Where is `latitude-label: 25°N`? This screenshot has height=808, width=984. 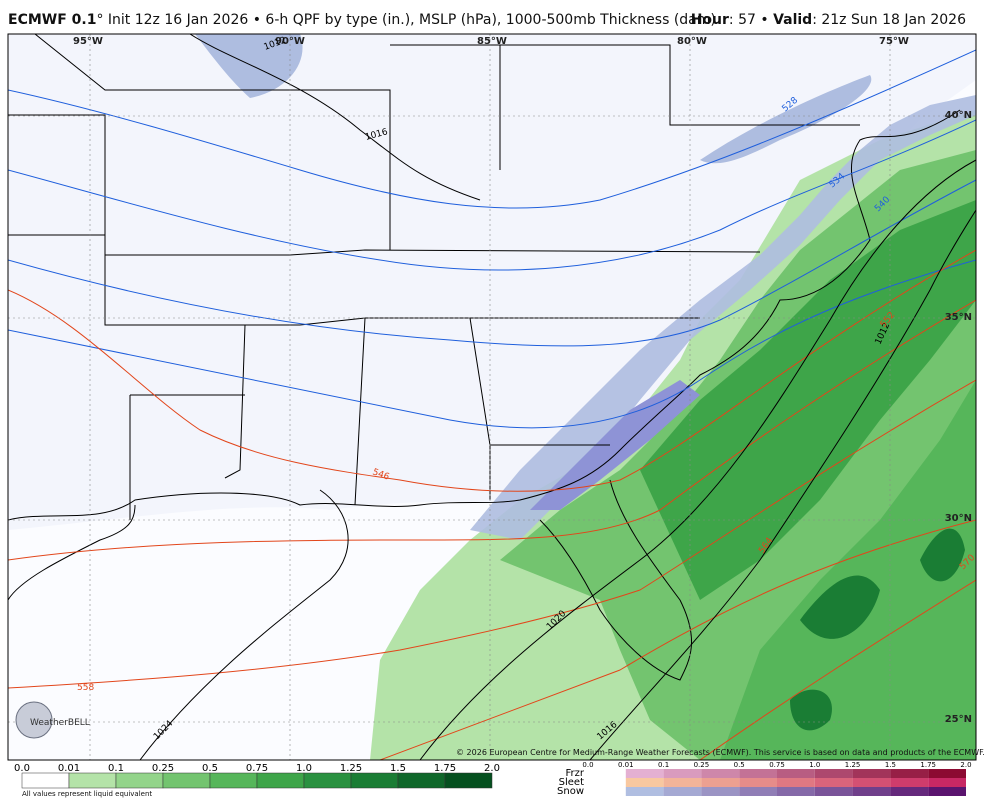
latitude-label: 25°N is located at coordinates (958, 719).